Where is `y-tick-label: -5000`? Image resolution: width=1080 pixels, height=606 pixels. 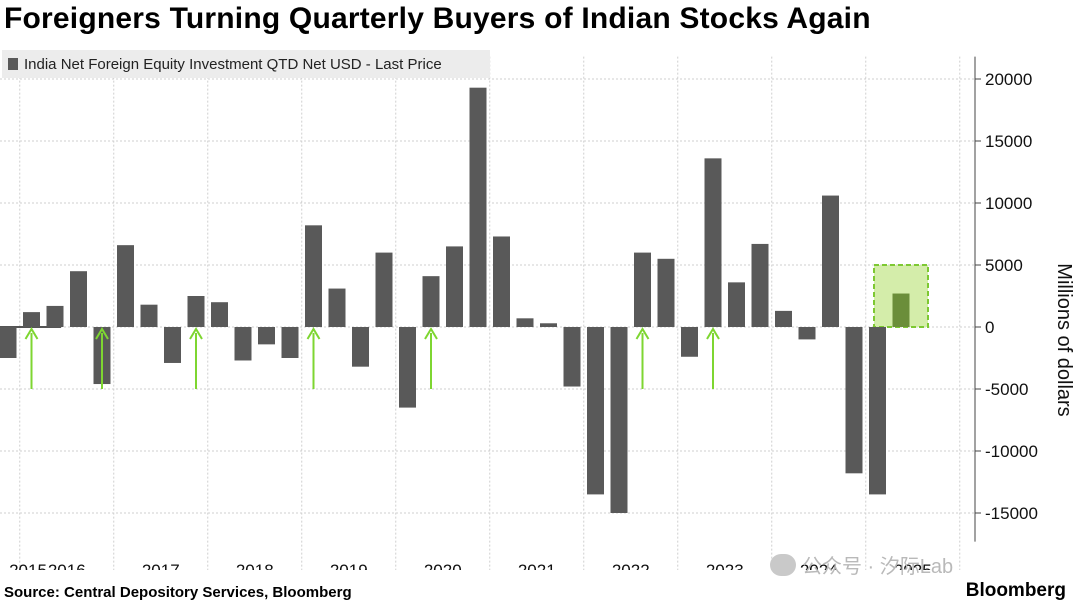 y-tick-label: -5000 is located at coordinates (1006, 389).